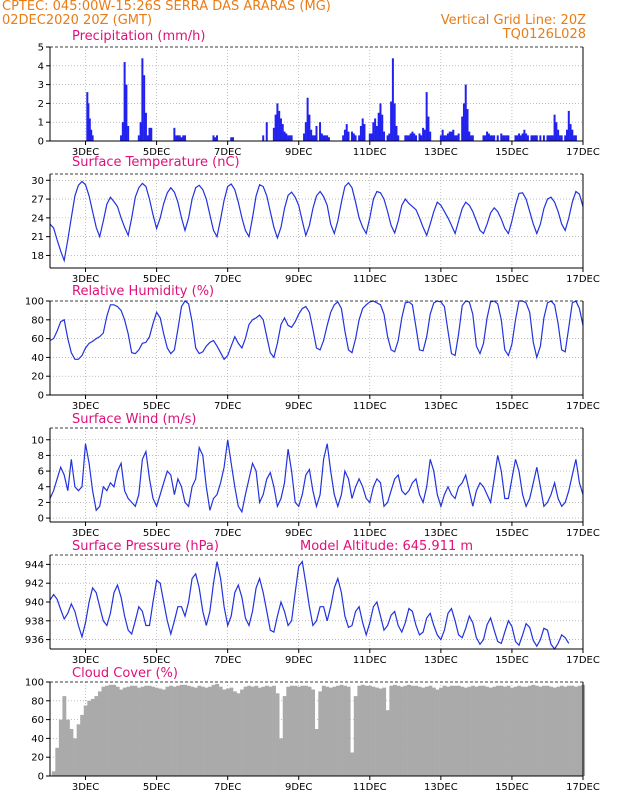 The image size is (618, 800). I want to click on cloud-date-label: 11DEC, so click(370, 787).